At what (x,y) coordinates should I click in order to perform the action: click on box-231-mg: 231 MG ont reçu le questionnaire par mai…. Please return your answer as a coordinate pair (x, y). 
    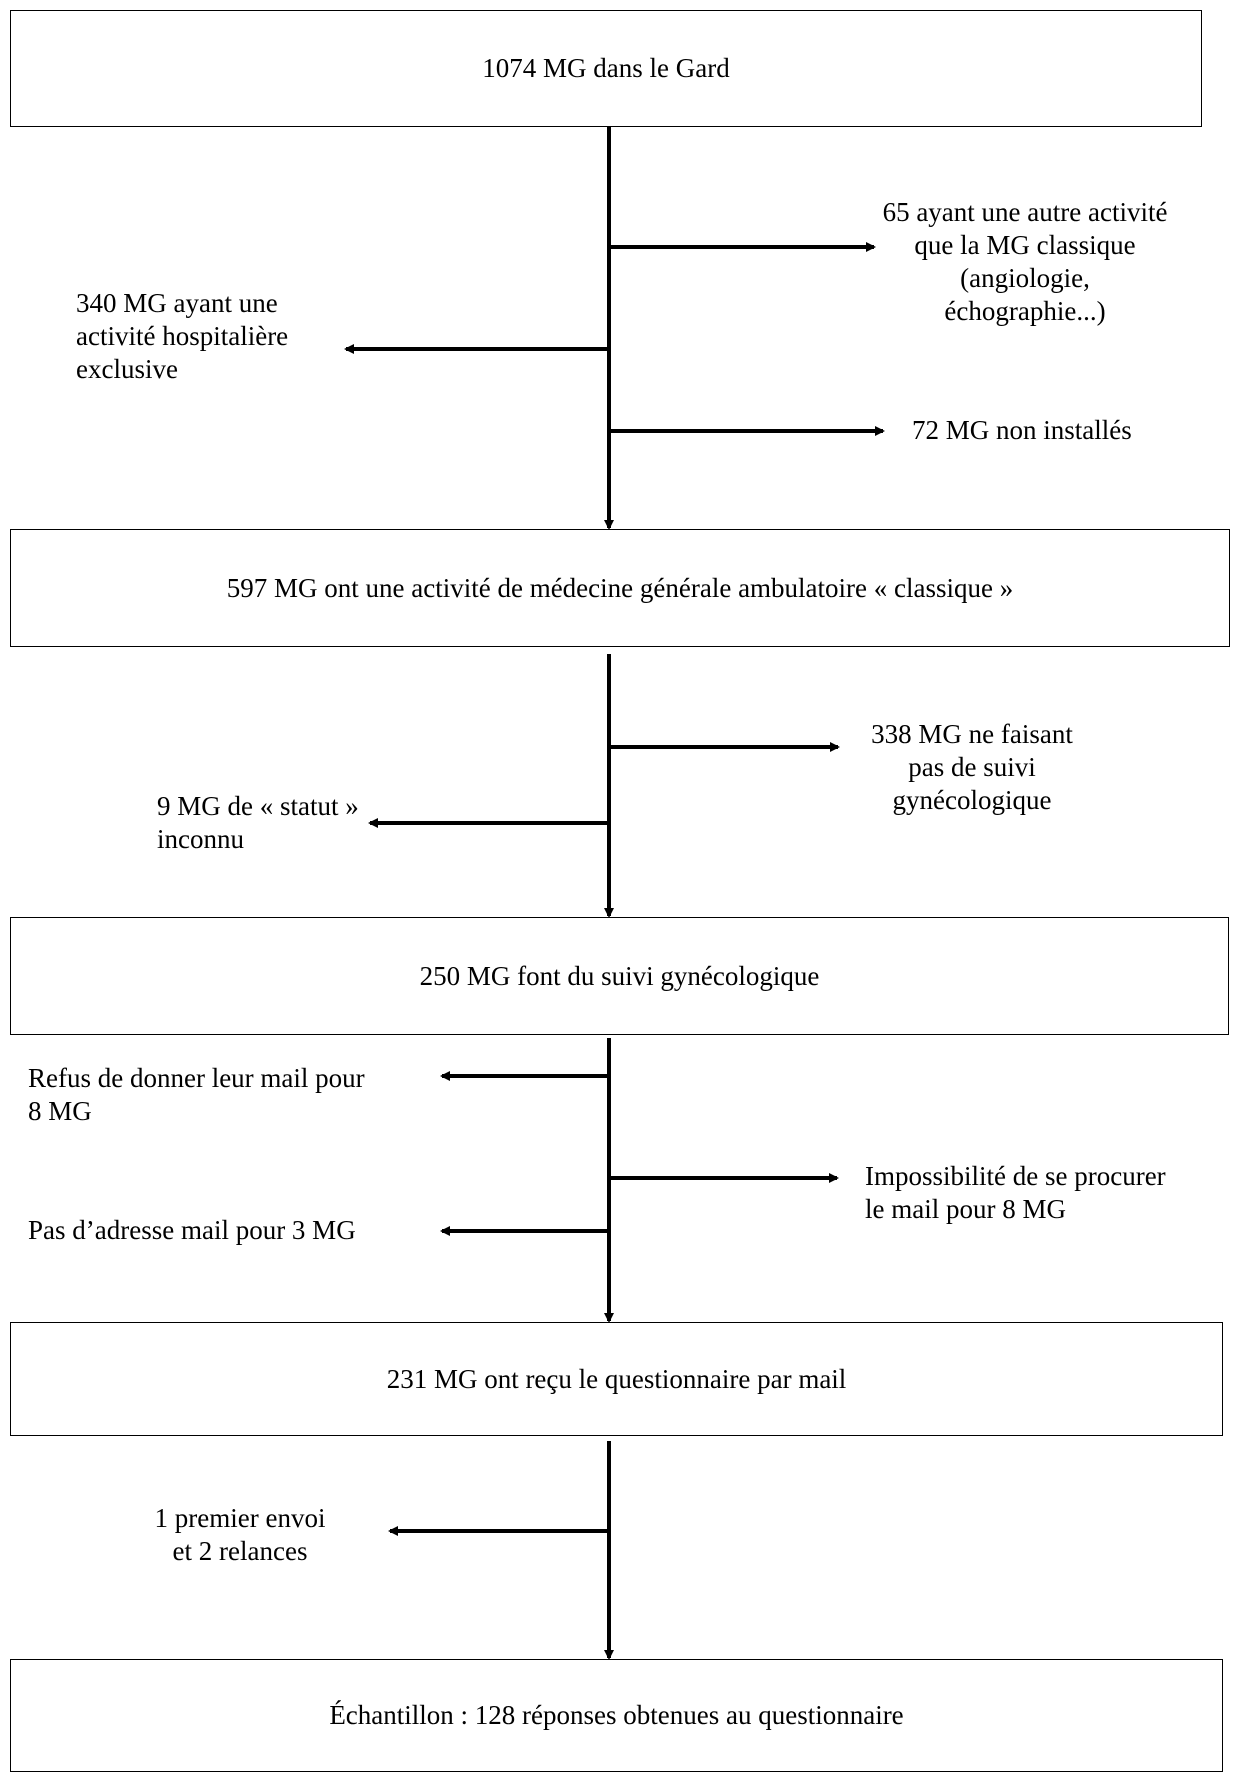
    Looking at the image, I should click on (616, 1379).